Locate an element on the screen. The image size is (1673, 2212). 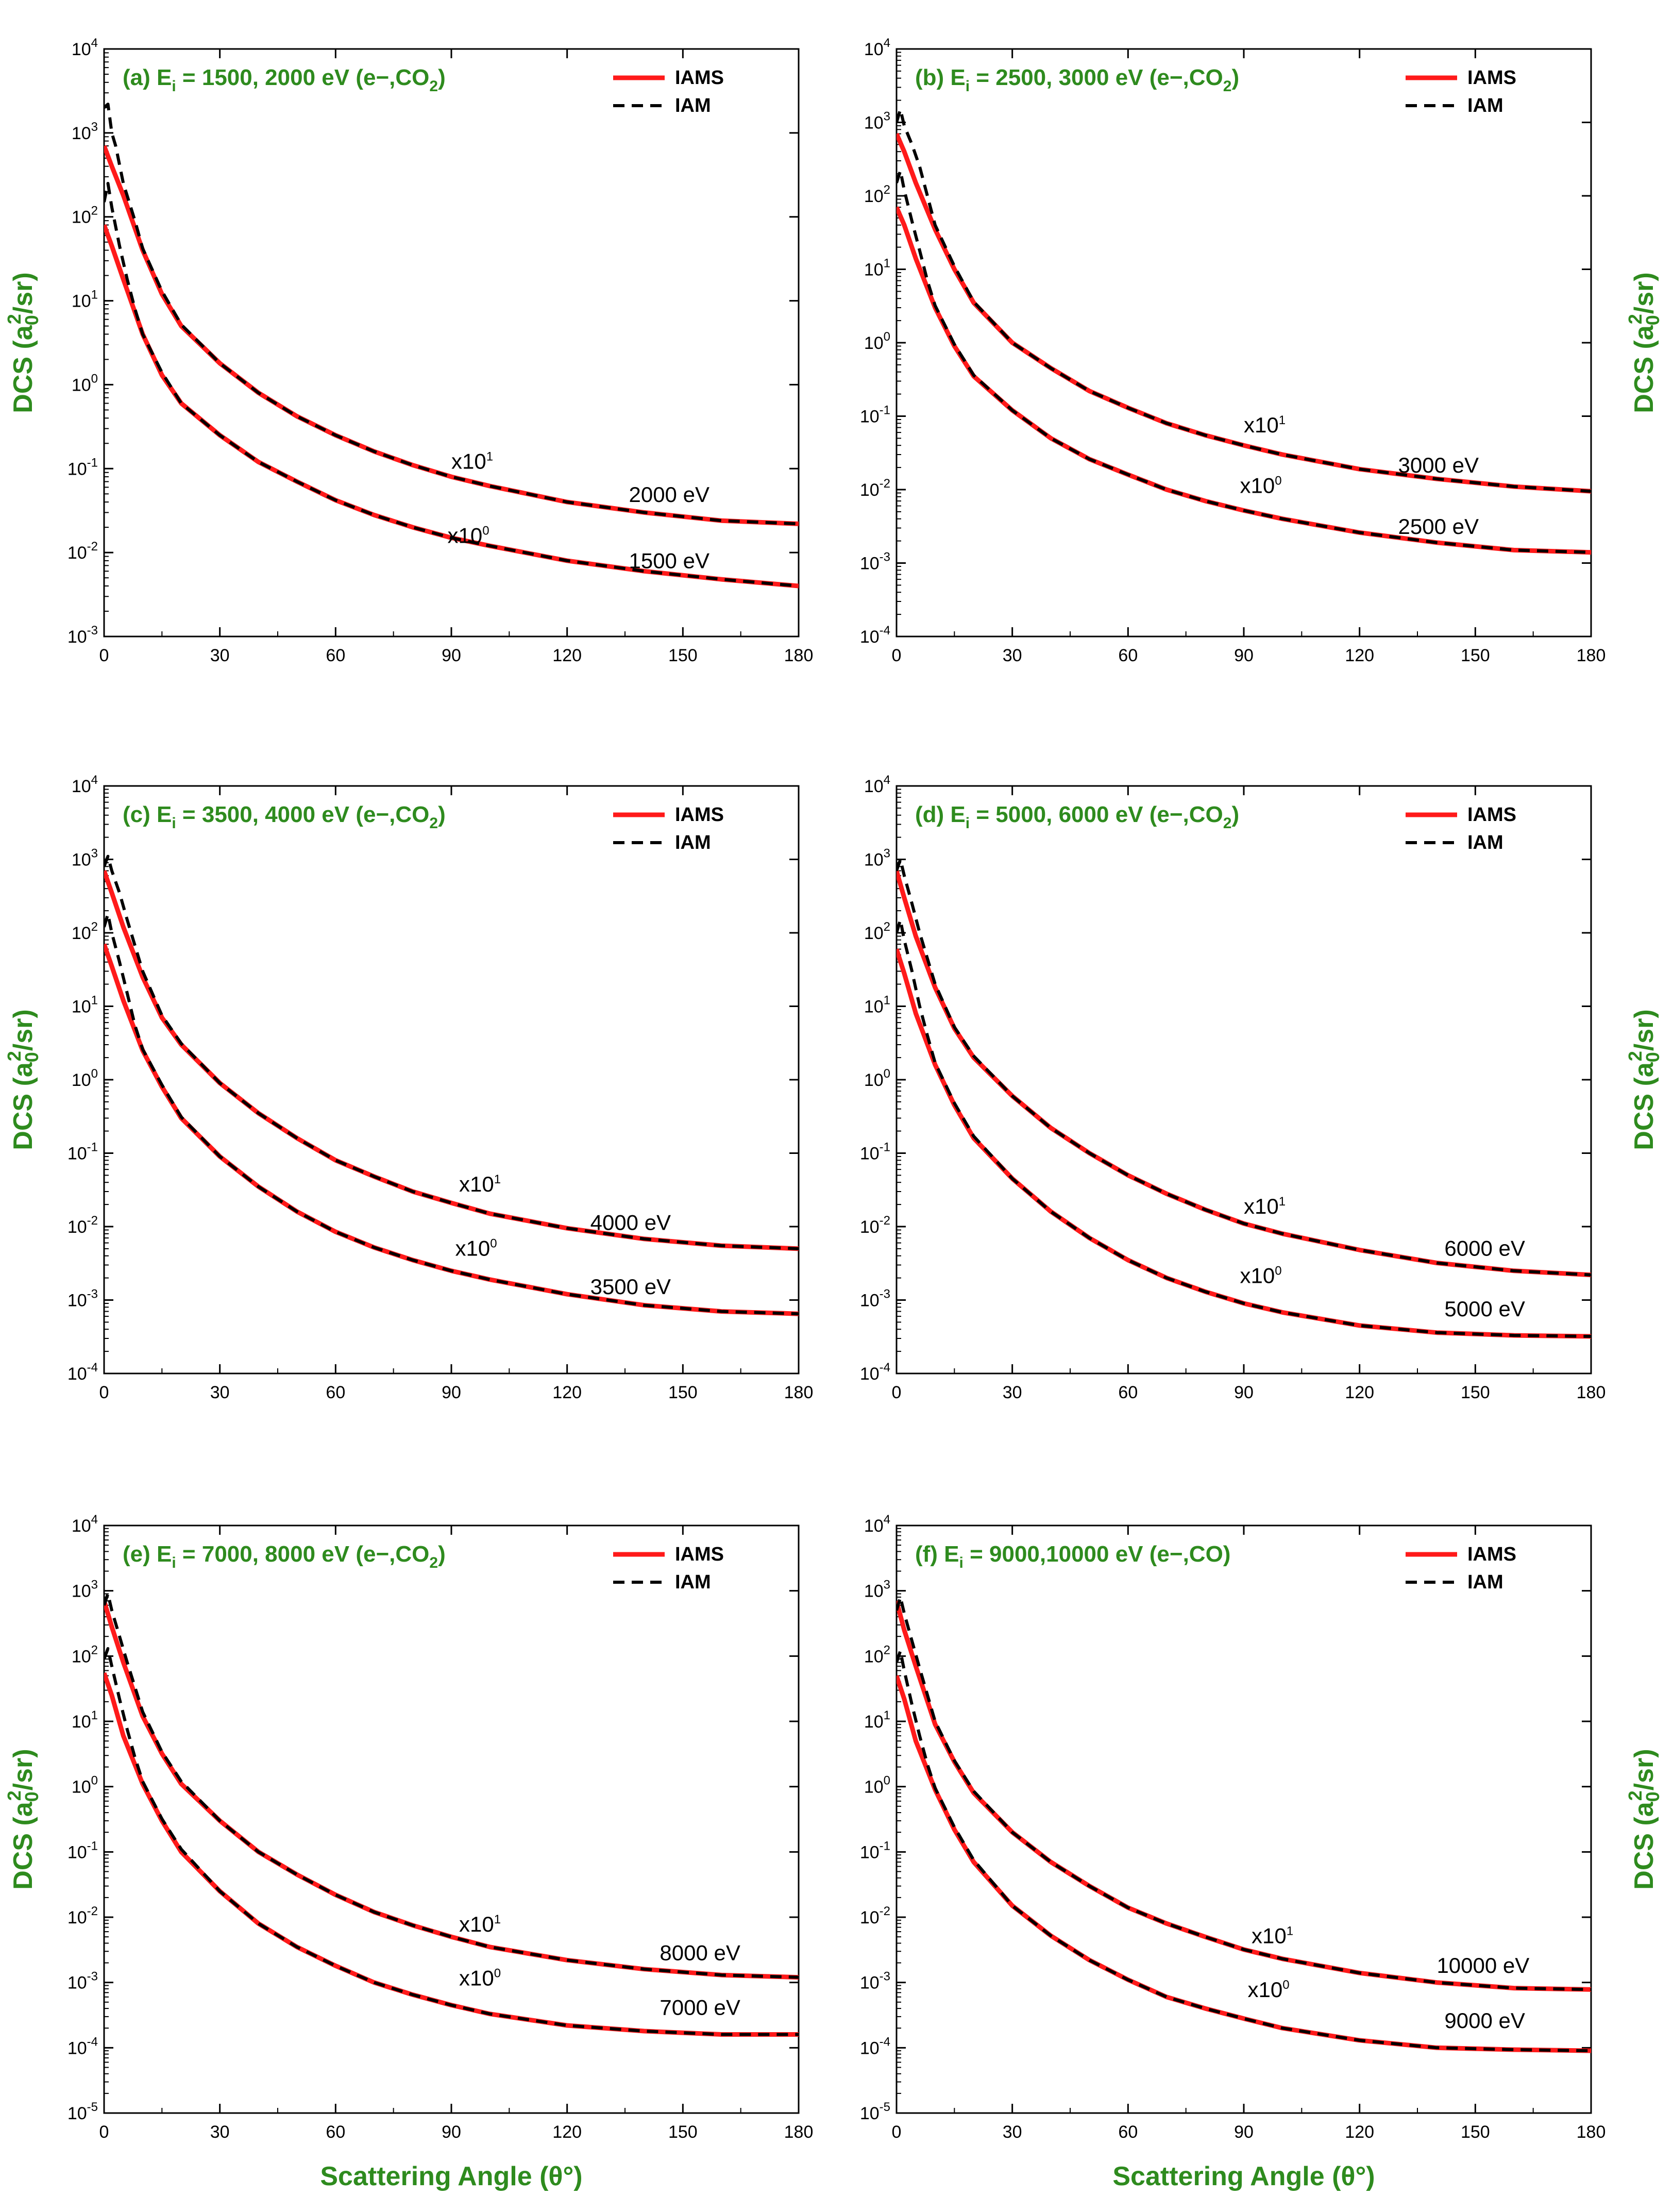
iams-curve-9000-ev is located at coordinates (1244, 1864).